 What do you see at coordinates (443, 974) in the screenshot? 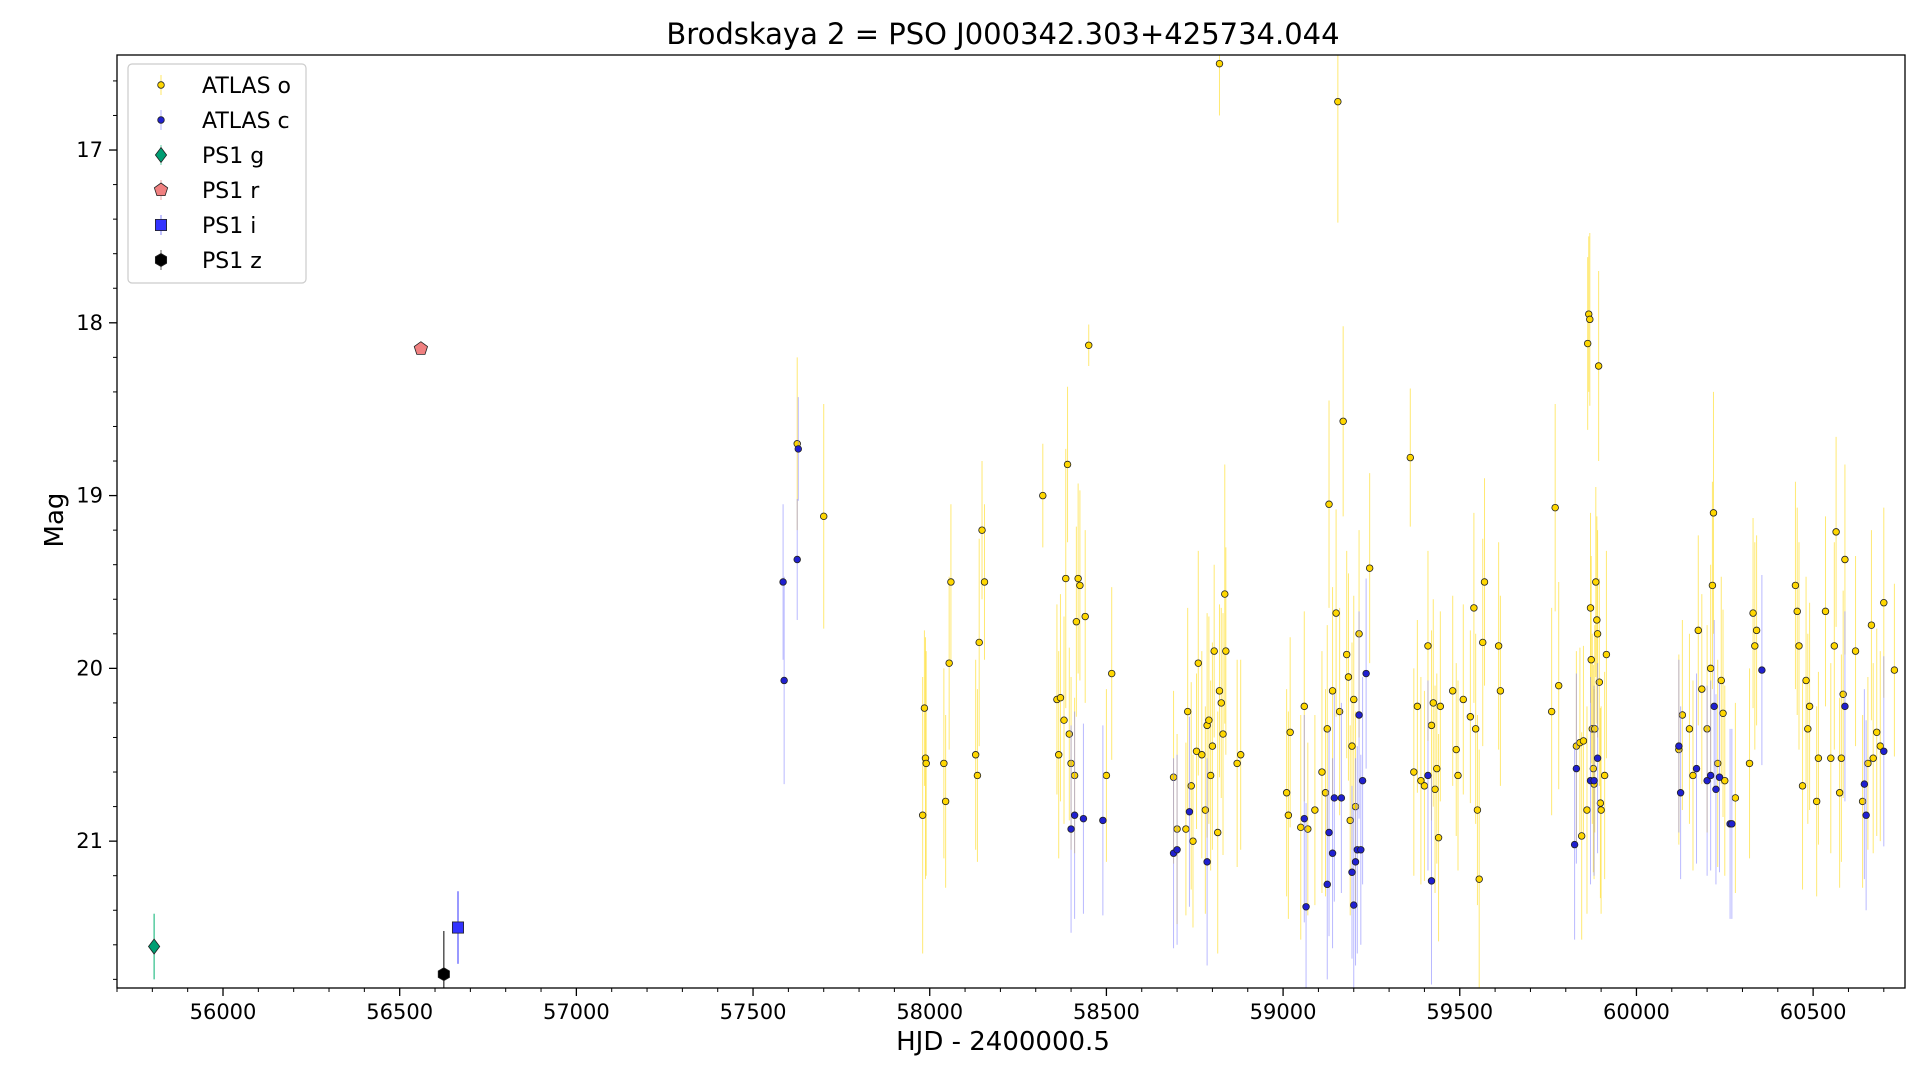
I see `data-point-ps1-z` at bounding box center [443, 974].